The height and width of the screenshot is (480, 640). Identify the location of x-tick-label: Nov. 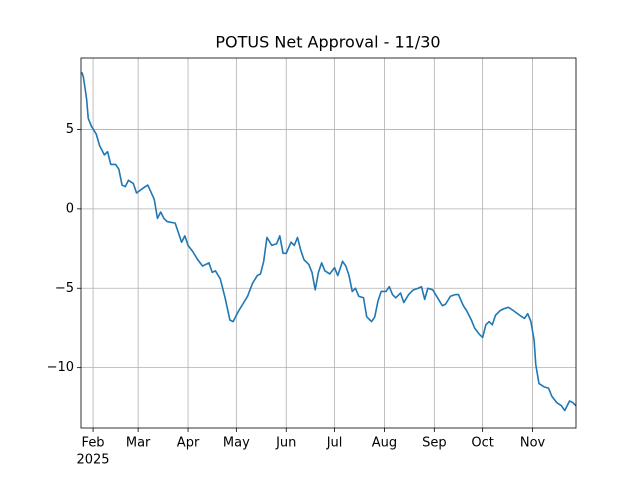
(533, 443).